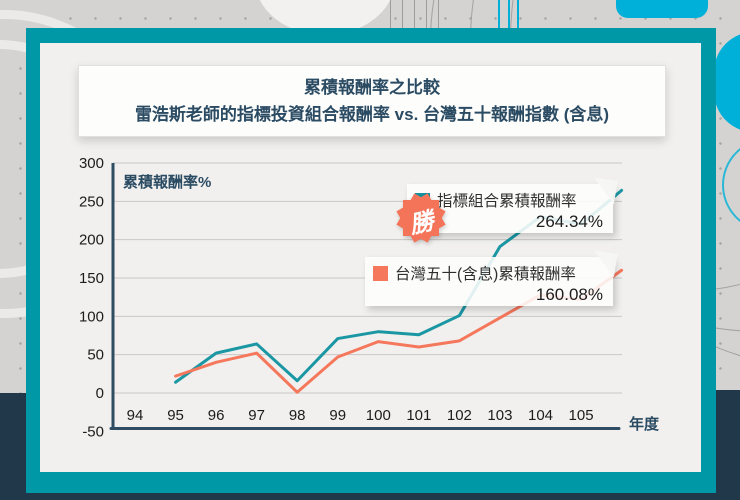 The height and width of the screenshot is (500, 740). I want to click on series2-label: 台灣五十(含息)累積報酬率, so click(485, 274).